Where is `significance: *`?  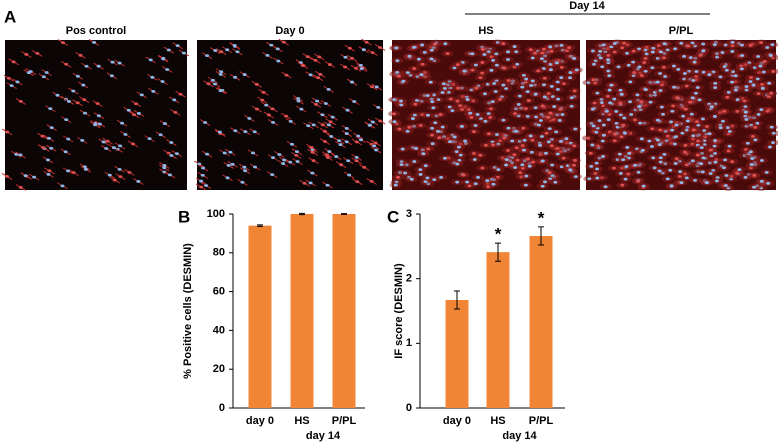 significance: * is located at coordinates (541, 217).